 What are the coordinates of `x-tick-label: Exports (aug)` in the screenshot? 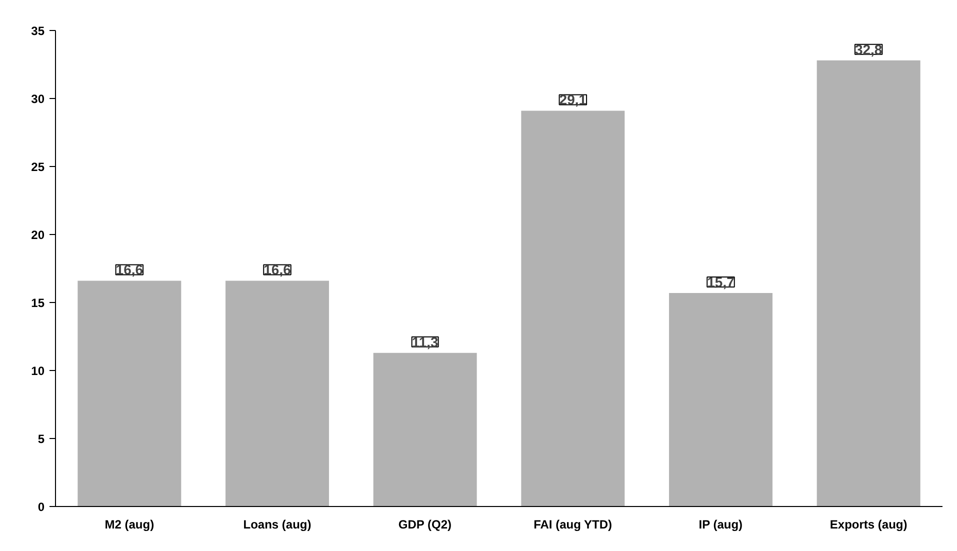 It's located at (869, 525).